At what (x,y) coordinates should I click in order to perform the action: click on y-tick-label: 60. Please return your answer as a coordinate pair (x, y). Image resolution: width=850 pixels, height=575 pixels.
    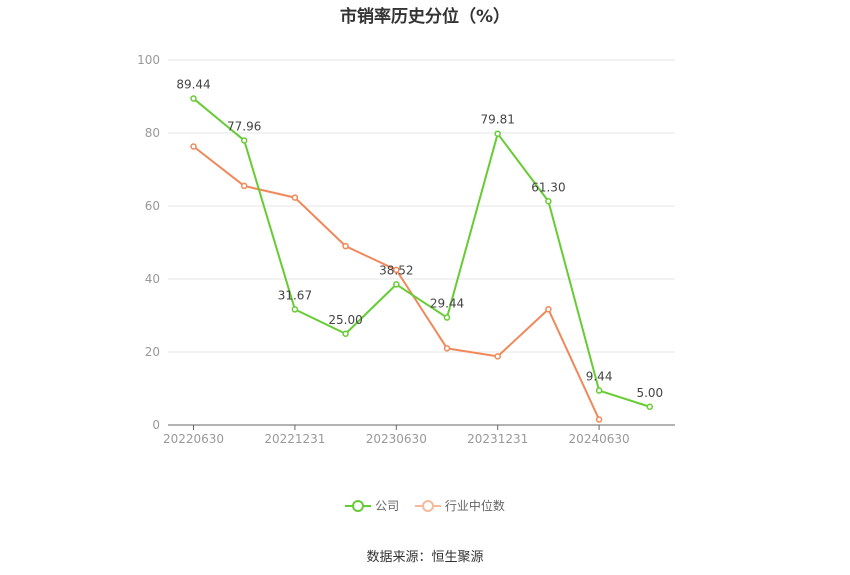
    Looking at the image, I should click on (152, 206).